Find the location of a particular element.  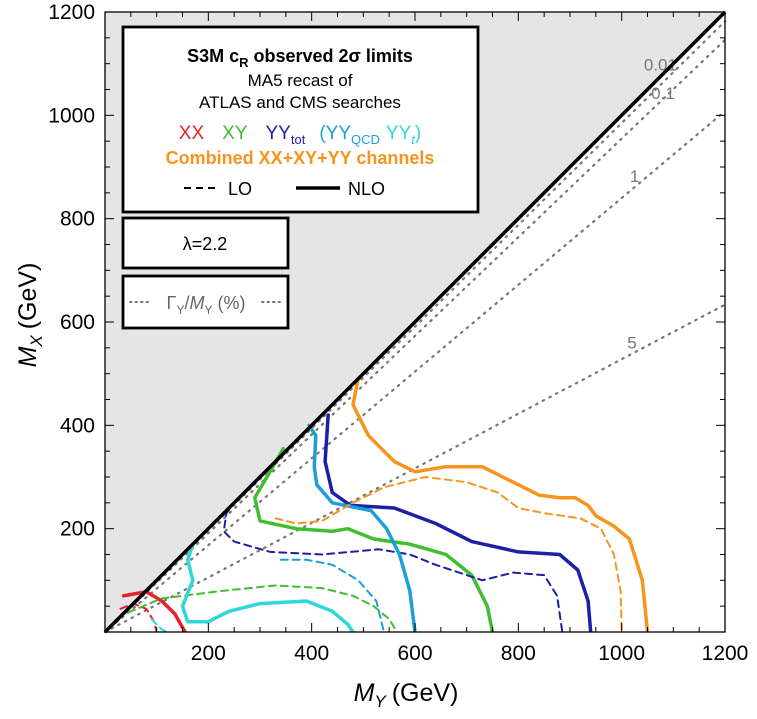

y-axis-sub: X is located at coordinates (36, 341).